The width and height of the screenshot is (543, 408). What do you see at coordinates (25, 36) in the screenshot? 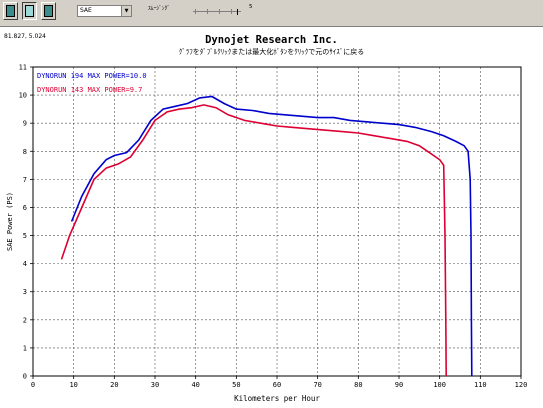
I see `cursor-coordinate-readout: 81.827, 5.024` at bounding box center [25, 36].